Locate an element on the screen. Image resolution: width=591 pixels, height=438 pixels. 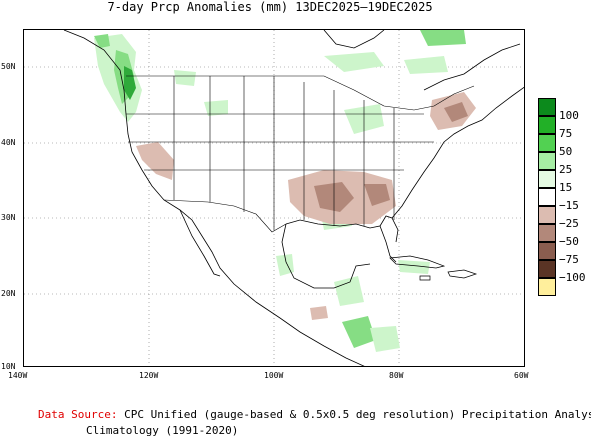
lat-label-50n: 50N is located at coordinates (8, 66).